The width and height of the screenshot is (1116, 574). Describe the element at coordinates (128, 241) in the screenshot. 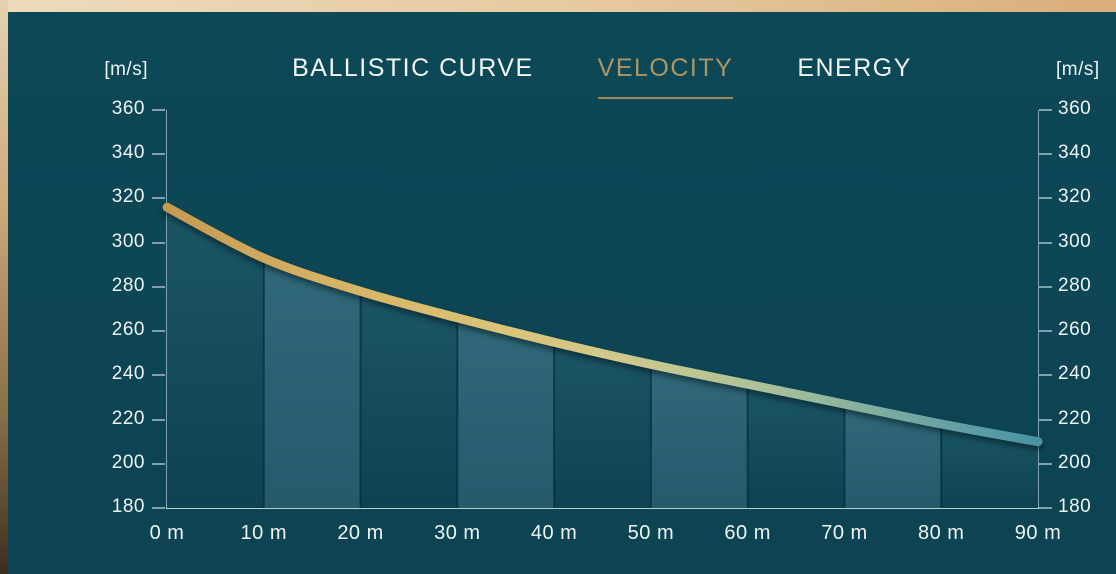

I see `y-tick-label-left: 300` at that location.